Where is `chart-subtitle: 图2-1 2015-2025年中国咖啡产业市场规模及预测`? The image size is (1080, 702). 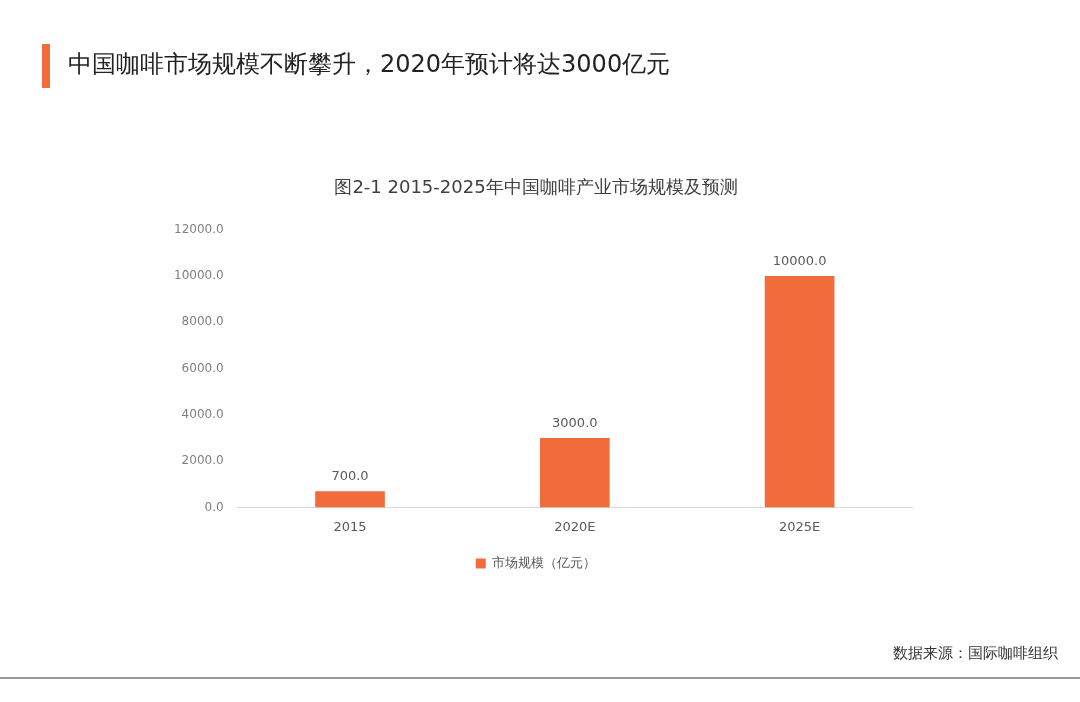
chart-subtitle: 图2-1 2015-2025年中国咖啡产业市场规模及预测 is located at coordinates (536, 187).